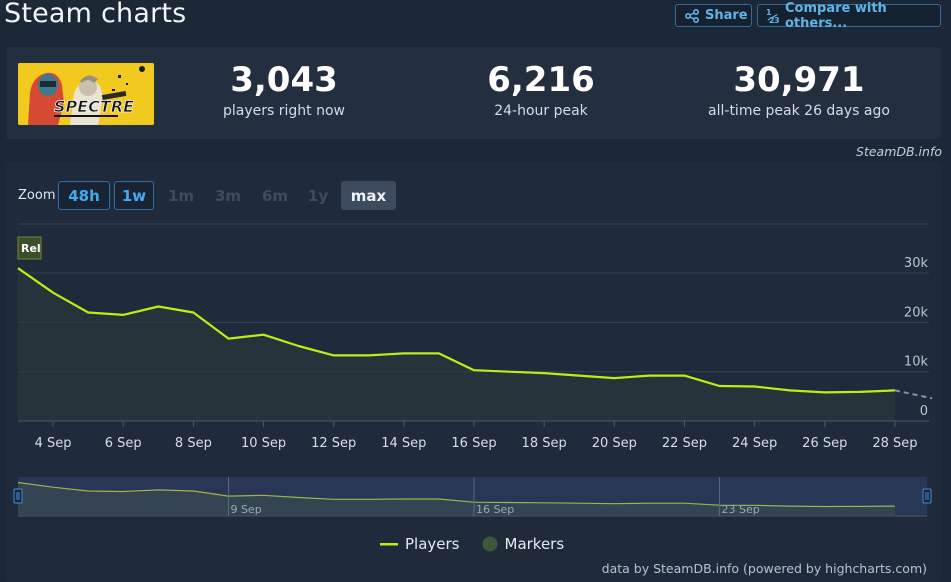 Image resolution: width=951 pixels, height=582 pixels. What do you see at coordinates (318, 195) in the screenshot?
I see `zoom-1y-button: 1y` at bounding box center [318, 195].